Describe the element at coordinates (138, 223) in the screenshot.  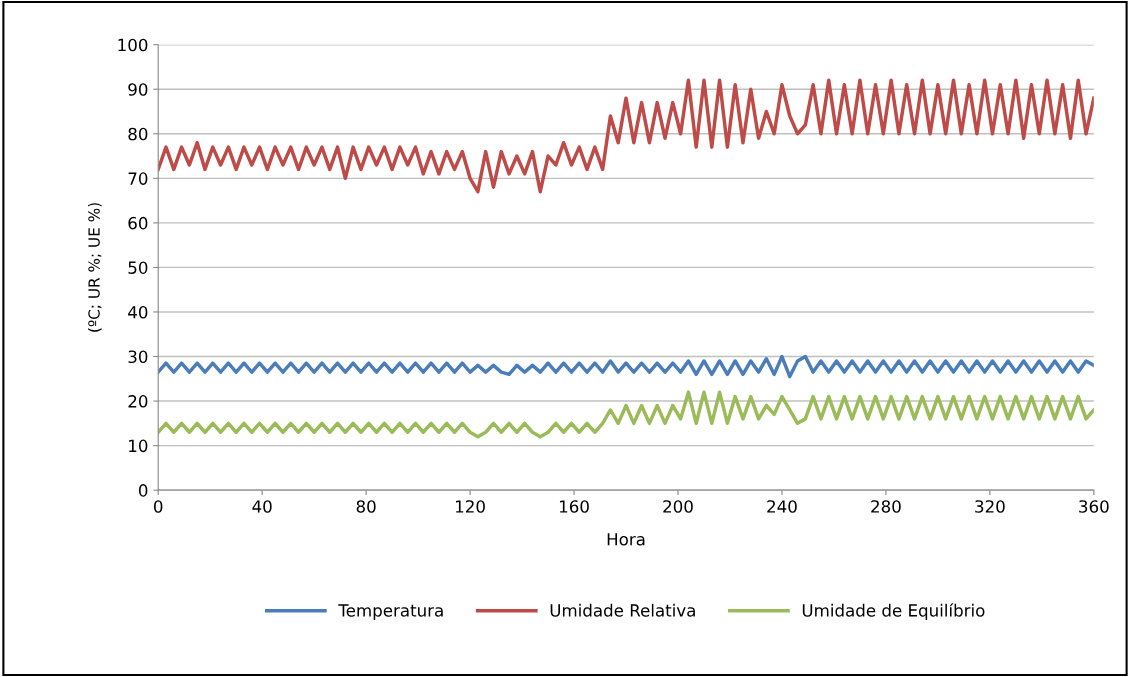
I see `y-tick-label: 60` at that location.